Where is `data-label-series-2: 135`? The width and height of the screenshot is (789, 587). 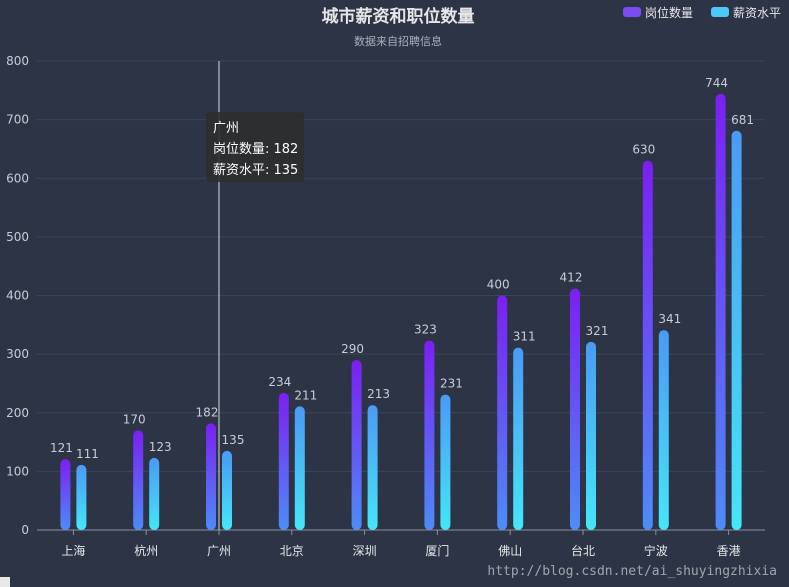 data-label-series-2: 135 is located at coordinates (233, 440).